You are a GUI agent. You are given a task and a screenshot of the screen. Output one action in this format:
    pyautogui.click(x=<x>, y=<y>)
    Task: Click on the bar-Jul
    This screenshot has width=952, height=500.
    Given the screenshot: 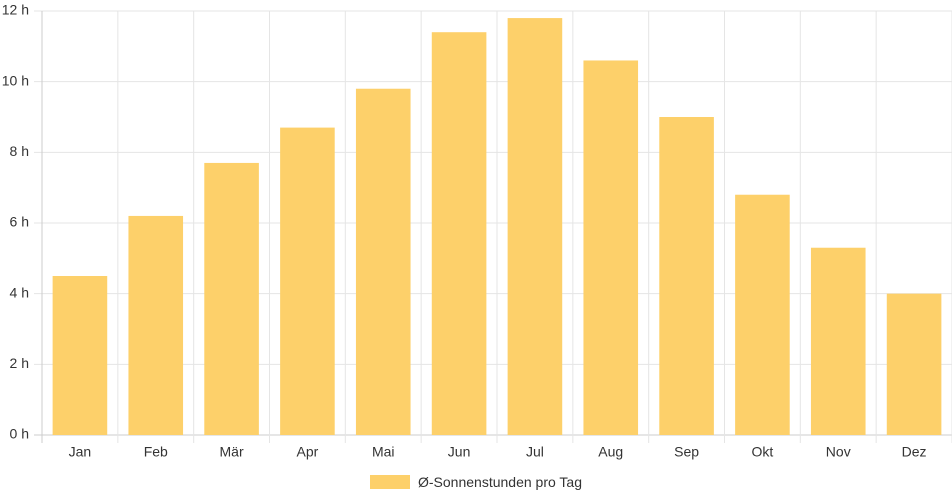 What is the action you would take?
    pyautogui.click(x=535, y=227)
    